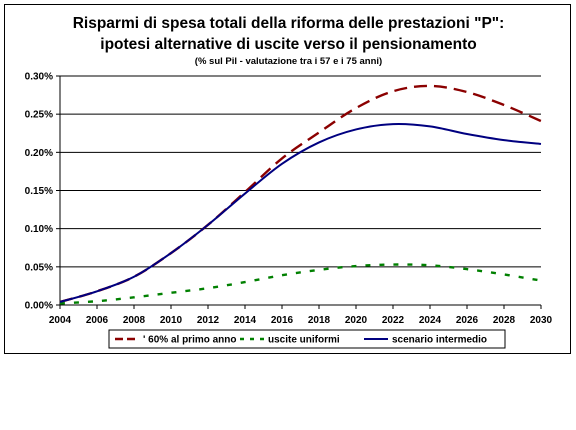 This screenshot has height=430, width=576. Describe the element at coordinates (319, 320) in the screenshot. I see `x-tick-label: 2018` at that location.